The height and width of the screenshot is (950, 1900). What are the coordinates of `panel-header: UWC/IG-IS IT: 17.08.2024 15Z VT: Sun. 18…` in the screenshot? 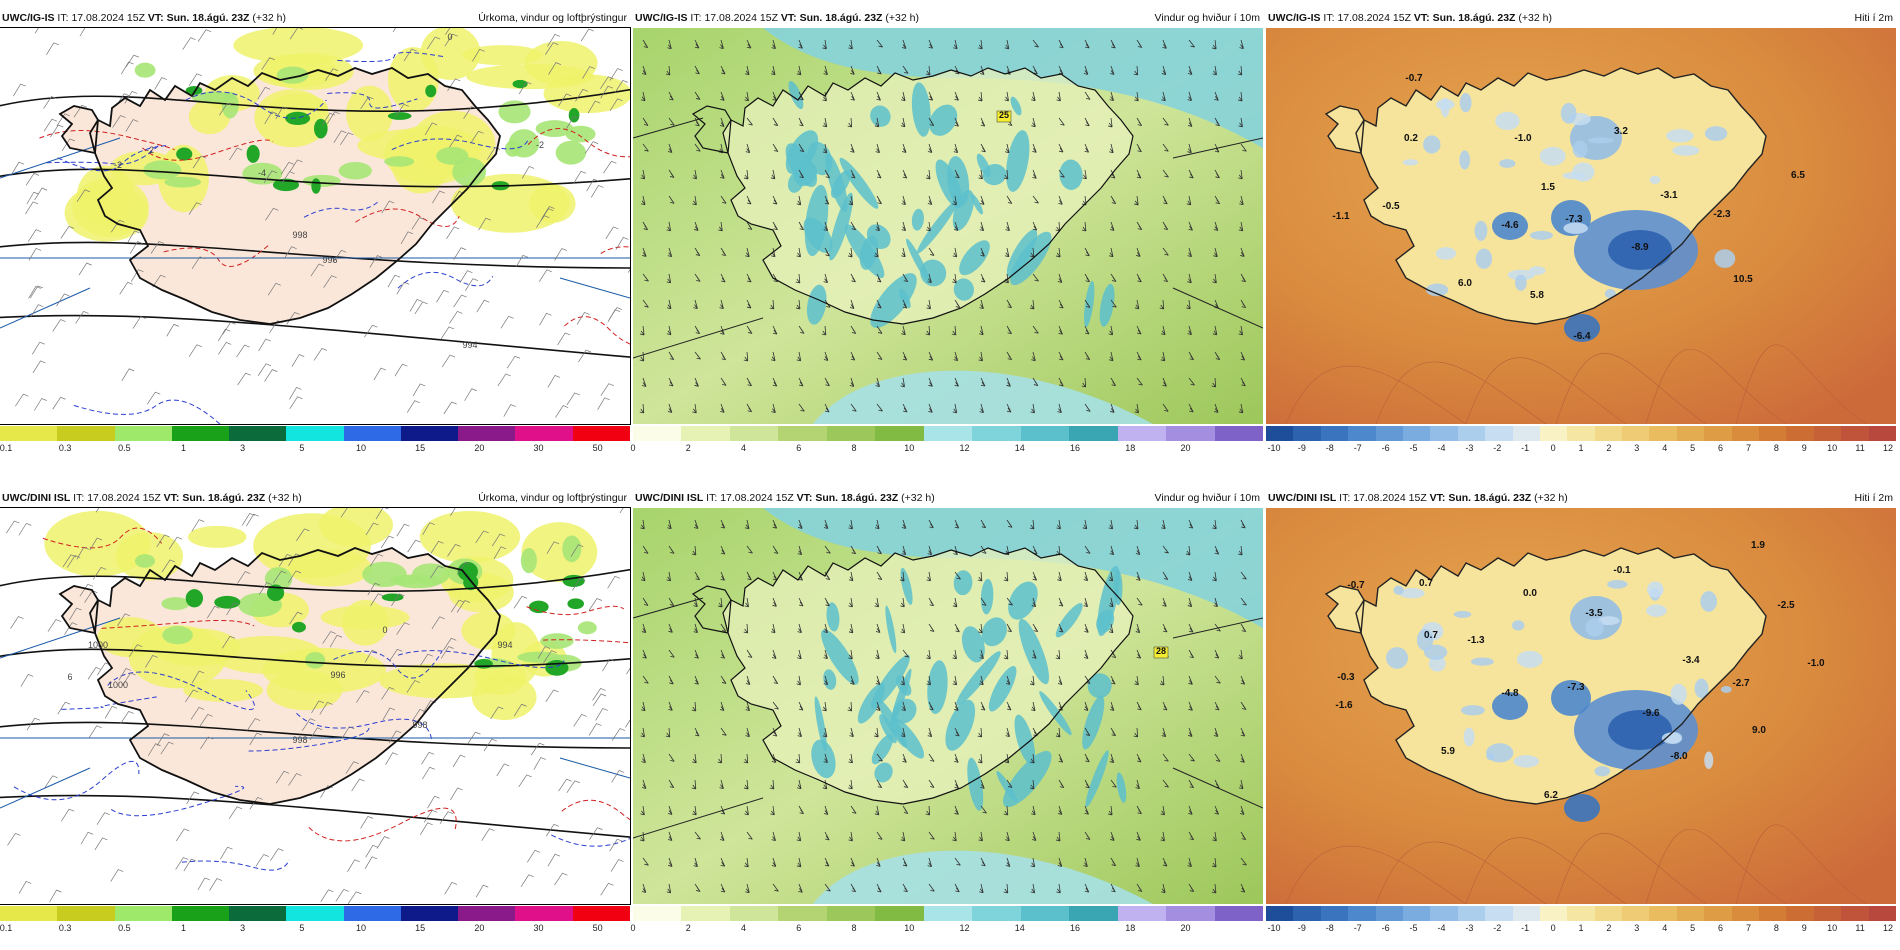 It's located at (315, 18).